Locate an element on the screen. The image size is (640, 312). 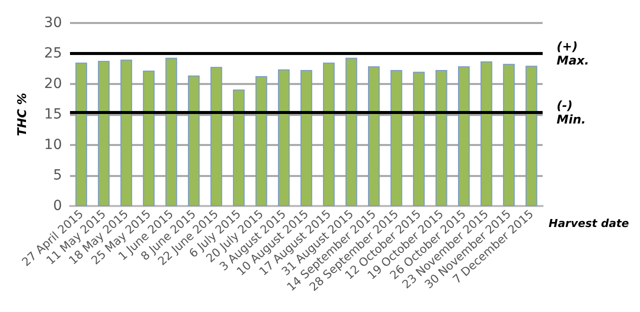
ref-line-label: (-) Min. is located at coordinates (571, 112).